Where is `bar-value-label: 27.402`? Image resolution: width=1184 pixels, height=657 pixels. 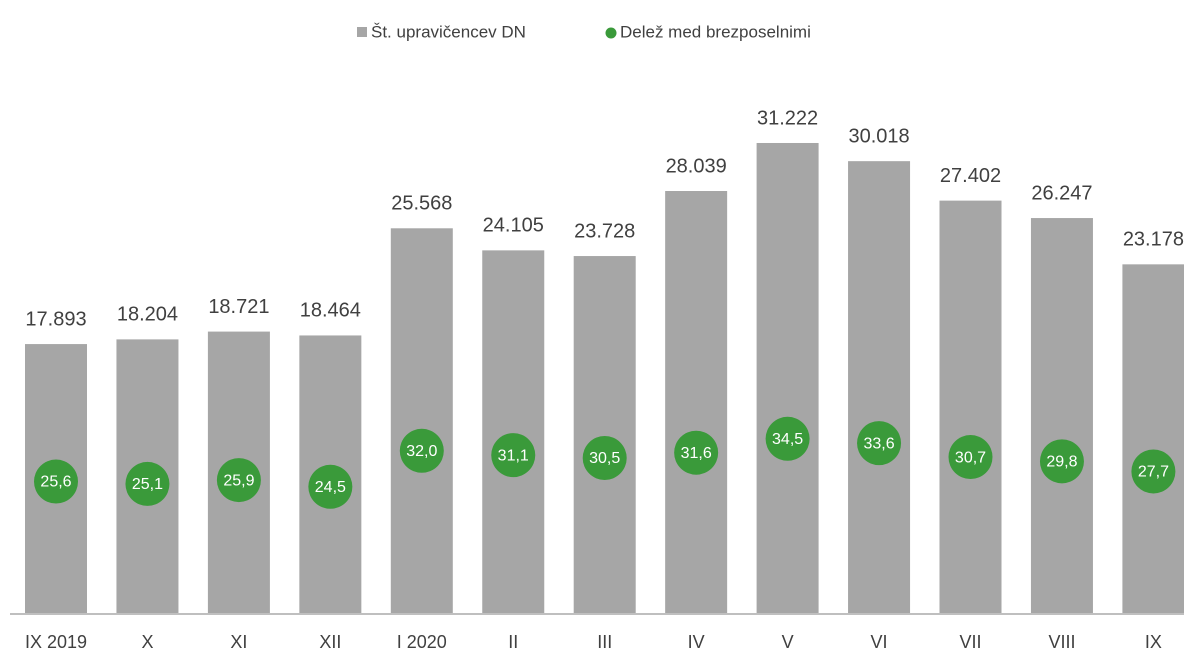
bar-value-label: 27.402 is located at coordinates (970, 176).